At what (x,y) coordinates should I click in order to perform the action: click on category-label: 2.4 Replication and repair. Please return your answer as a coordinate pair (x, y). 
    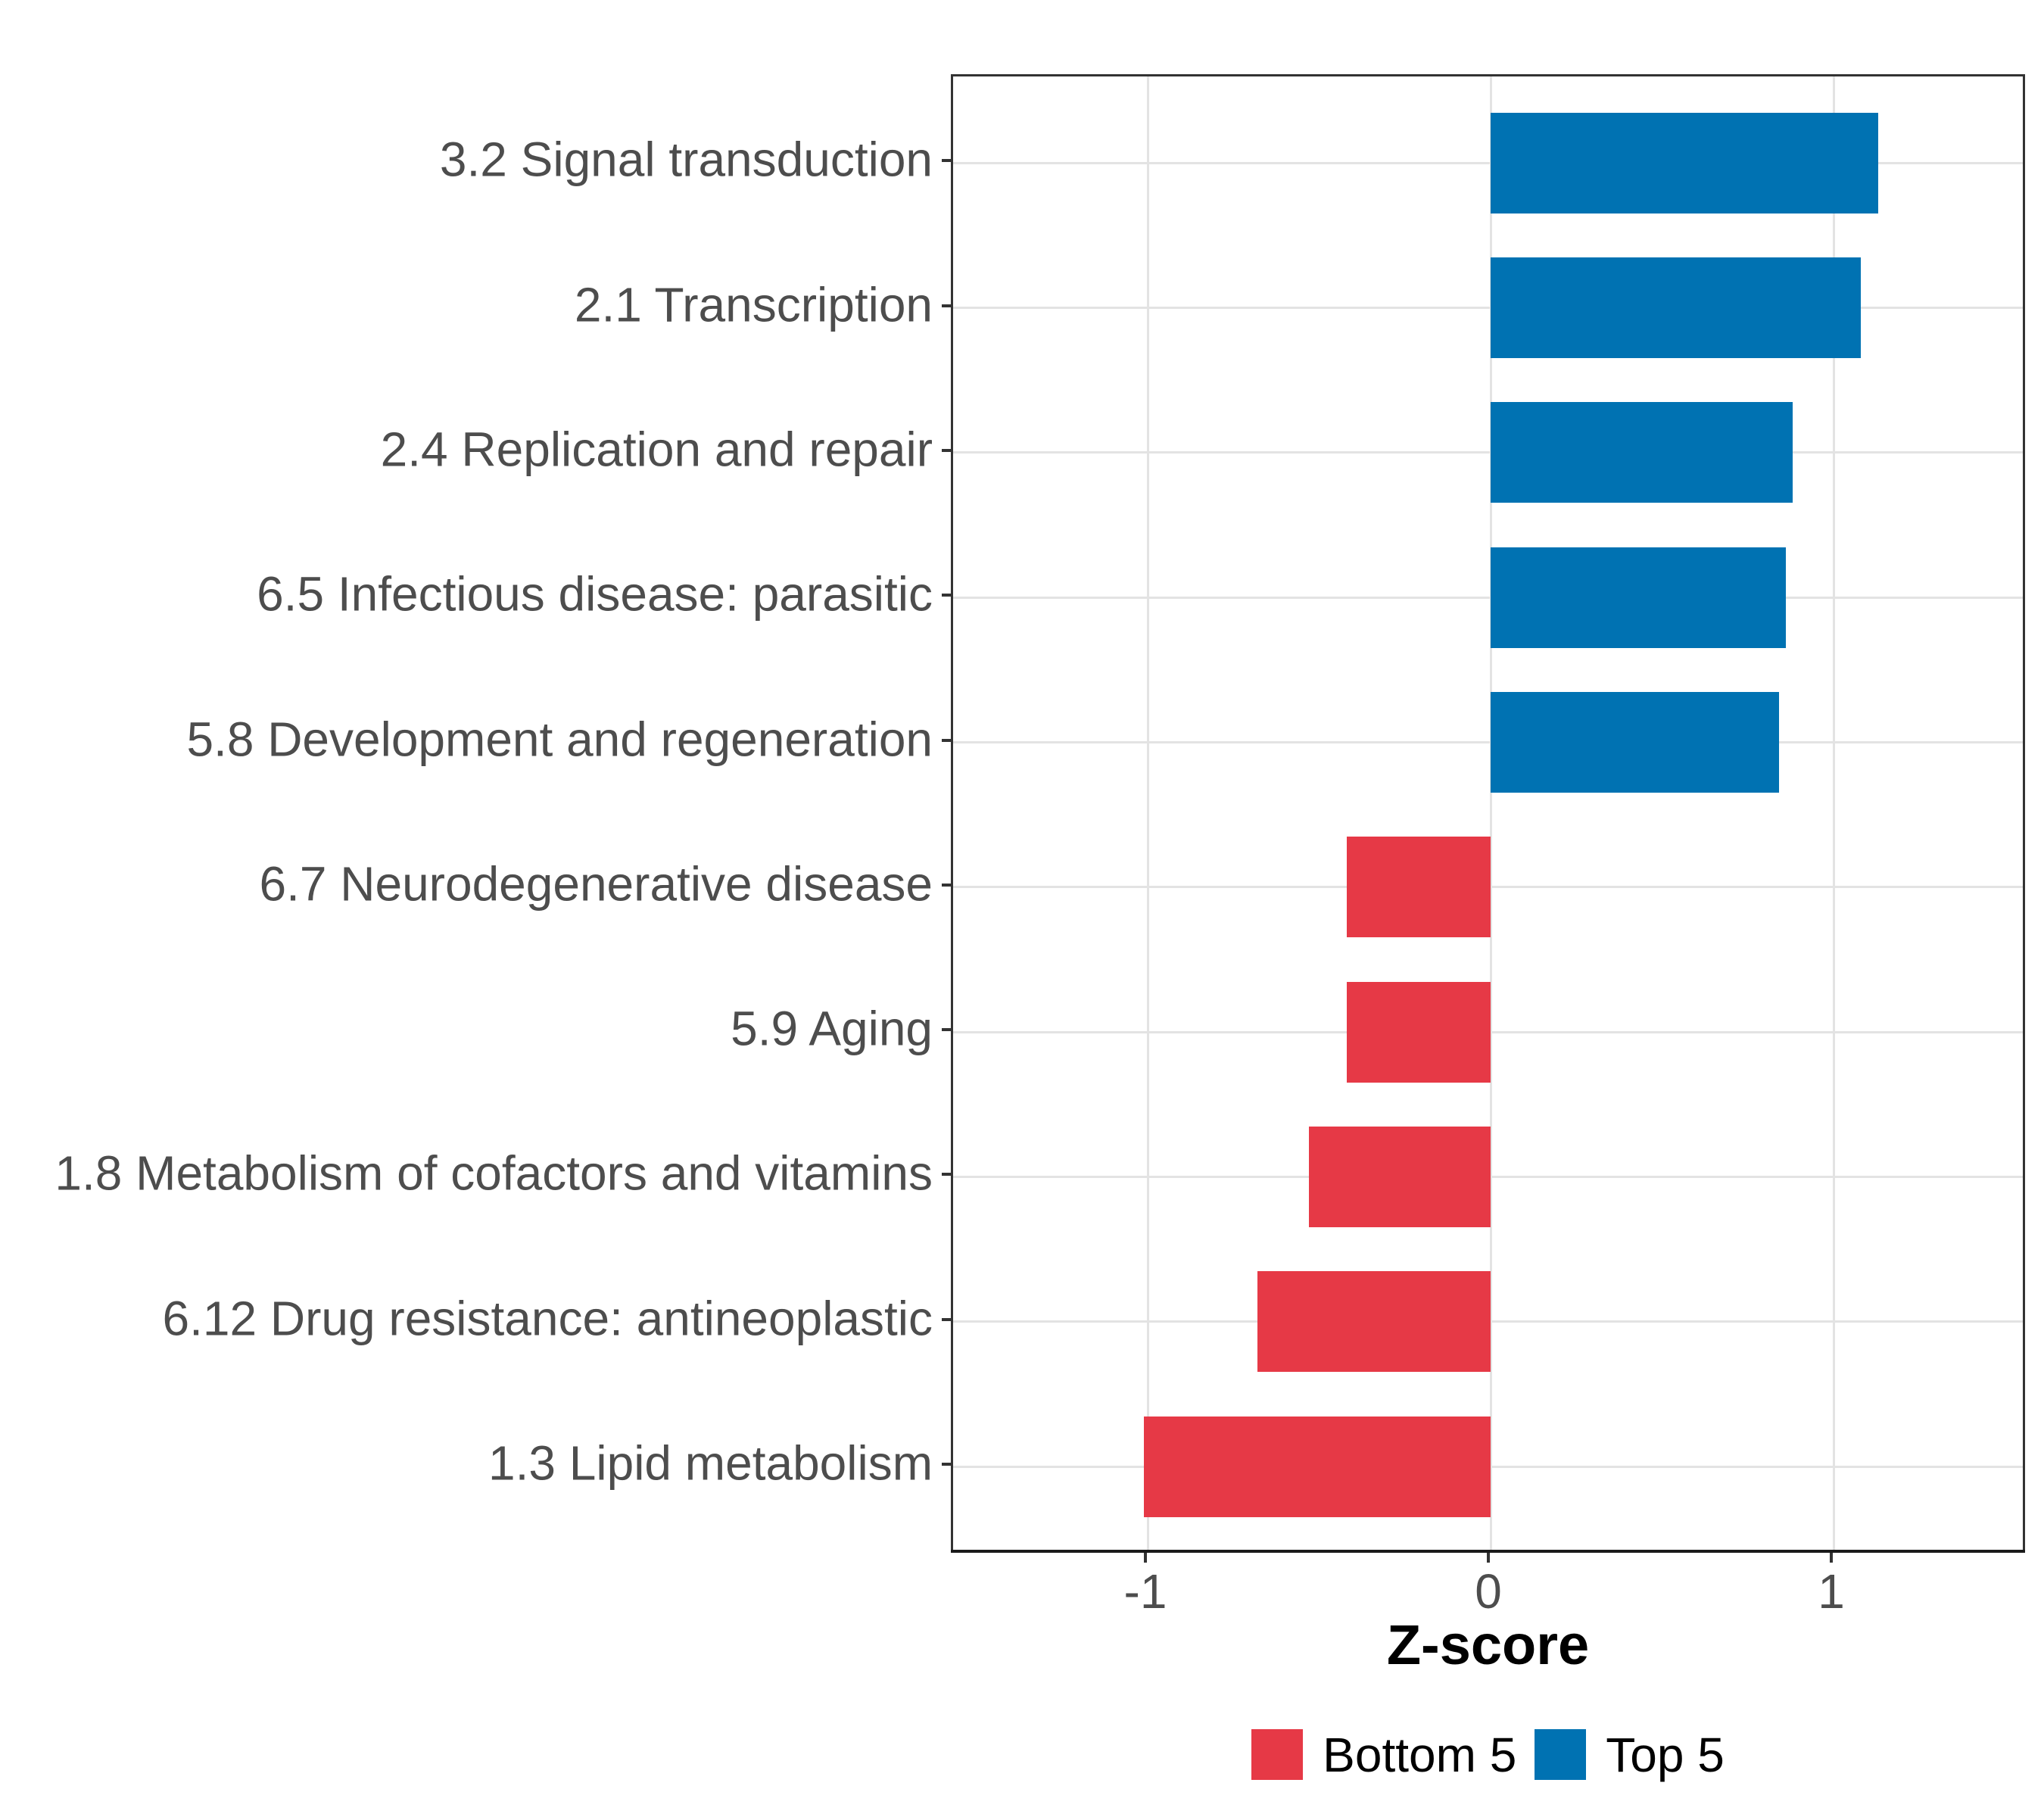
    Looking at the image, I should click on (656, 449).